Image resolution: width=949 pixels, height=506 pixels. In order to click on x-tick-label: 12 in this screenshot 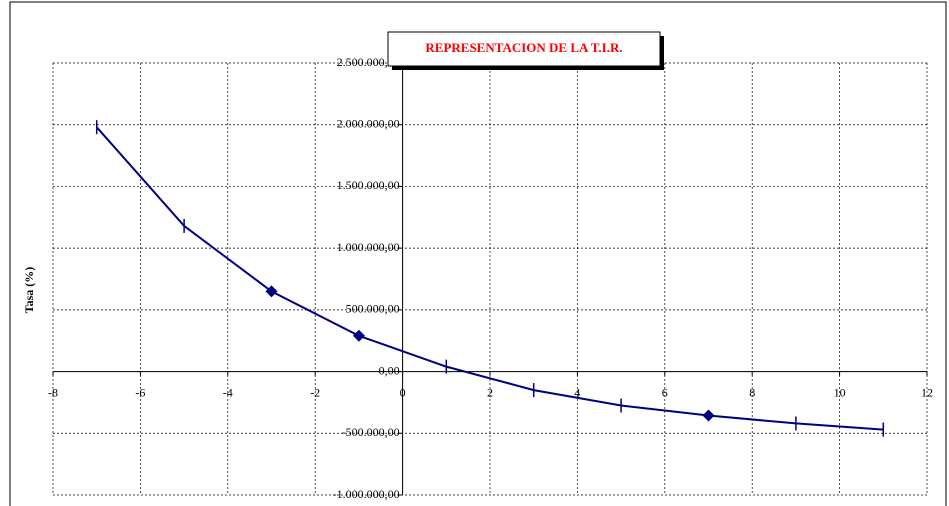, I will do `click(927, 392)`.